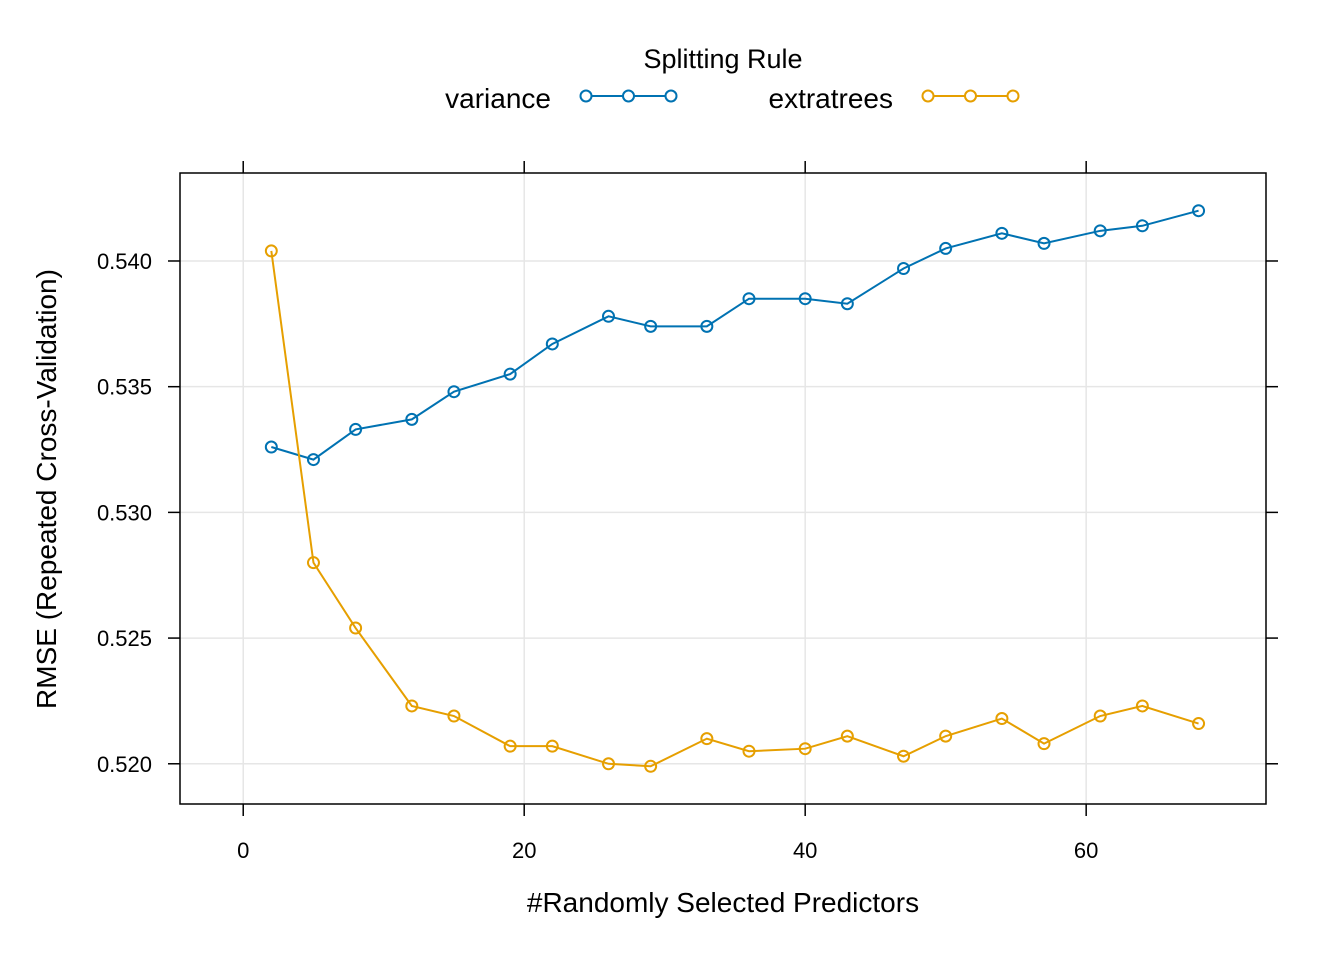 This screenshot has height=960, width=1344. What do you see at coordinates (124, 261) in the screenshot?
I see `y-tick-label-0-54: 0.540` at bounding box center [124, 261].